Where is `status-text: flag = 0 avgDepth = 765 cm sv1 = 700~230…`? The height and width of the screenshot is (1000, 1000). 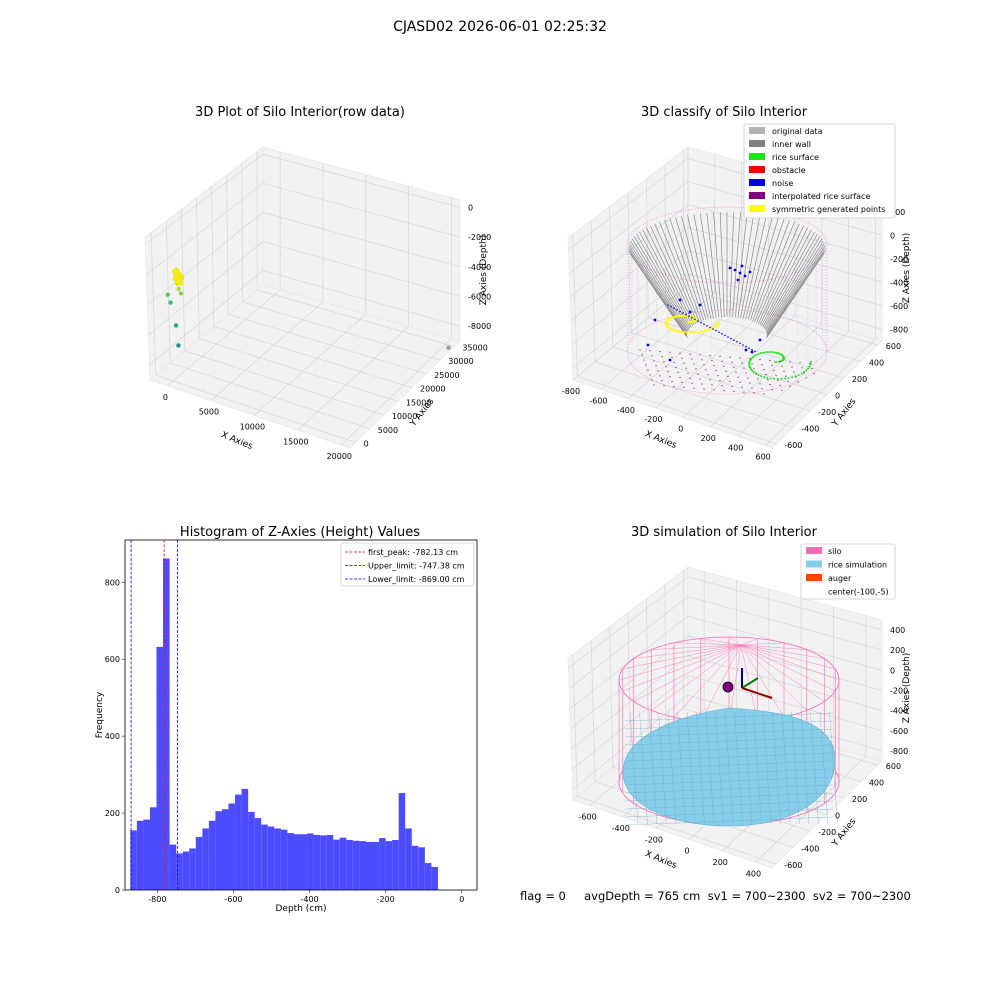 status-text: flag = 0 avgDepth = 765 cm sv1 = 700~230… is located at coordinates (715, 896).